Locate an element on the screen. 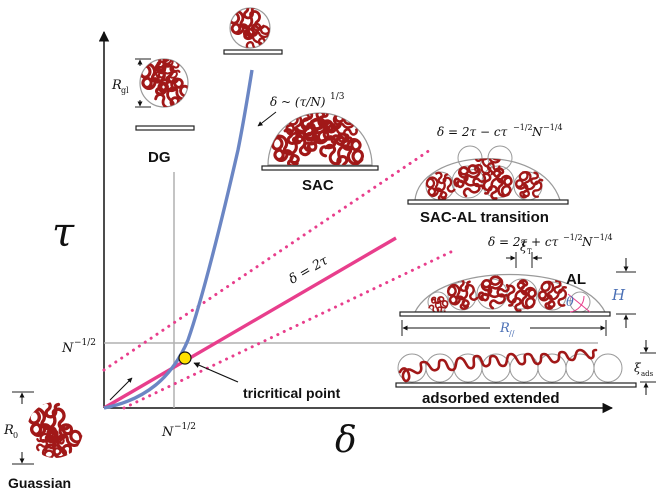 Image resolution: width=656 pixels, height=497 pixels. scaling-formula: δ ~ (τ/N) 1/3 is located at coordinates (307, 100).